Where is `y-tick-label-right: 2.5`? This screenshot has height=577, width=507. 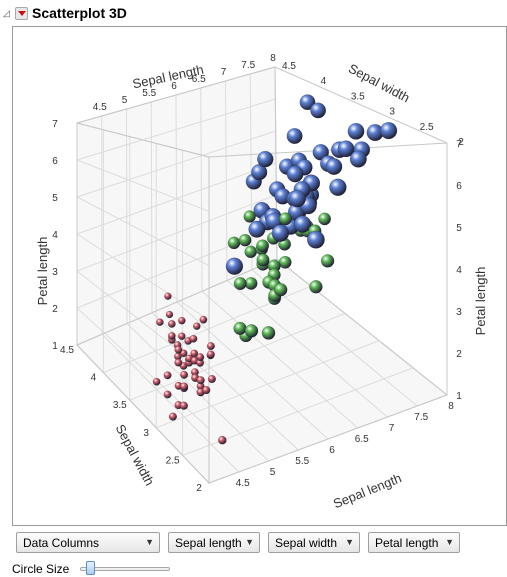
y-tick-label-right: 2.5 is located at coordinates (427, 127).